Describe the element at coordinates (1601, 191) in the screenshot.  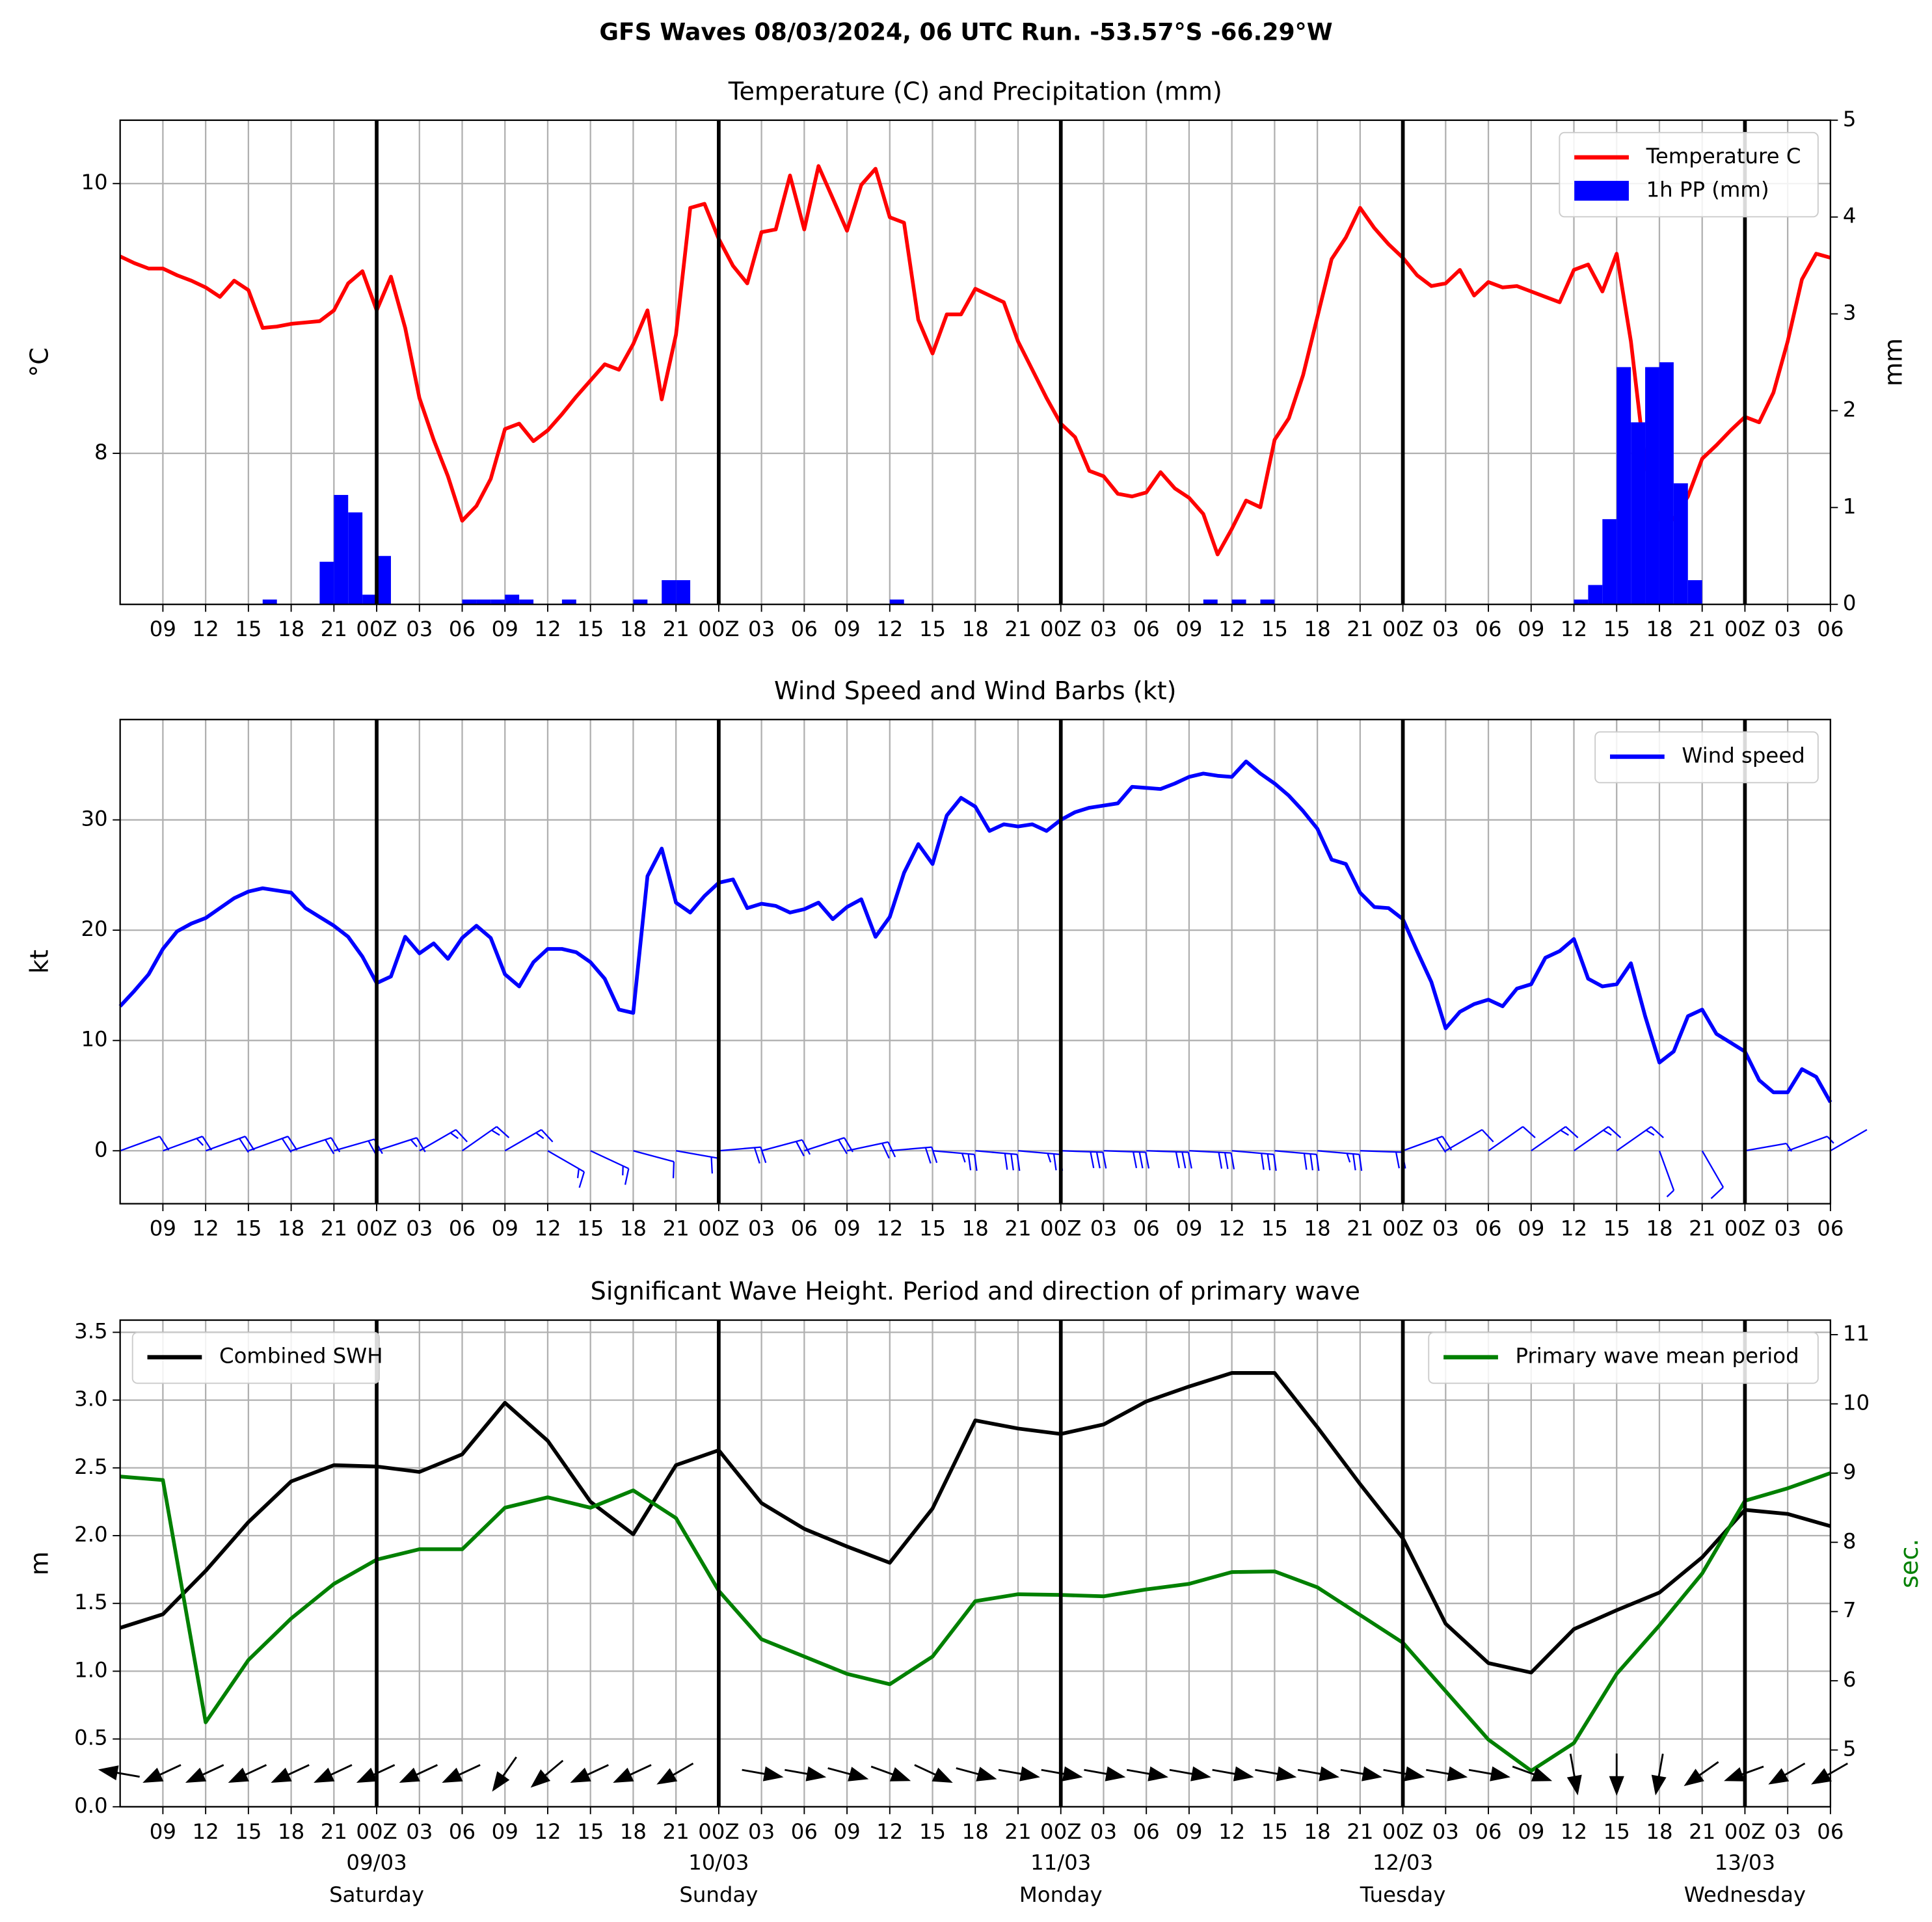
I see `legend-swatch` at that location.